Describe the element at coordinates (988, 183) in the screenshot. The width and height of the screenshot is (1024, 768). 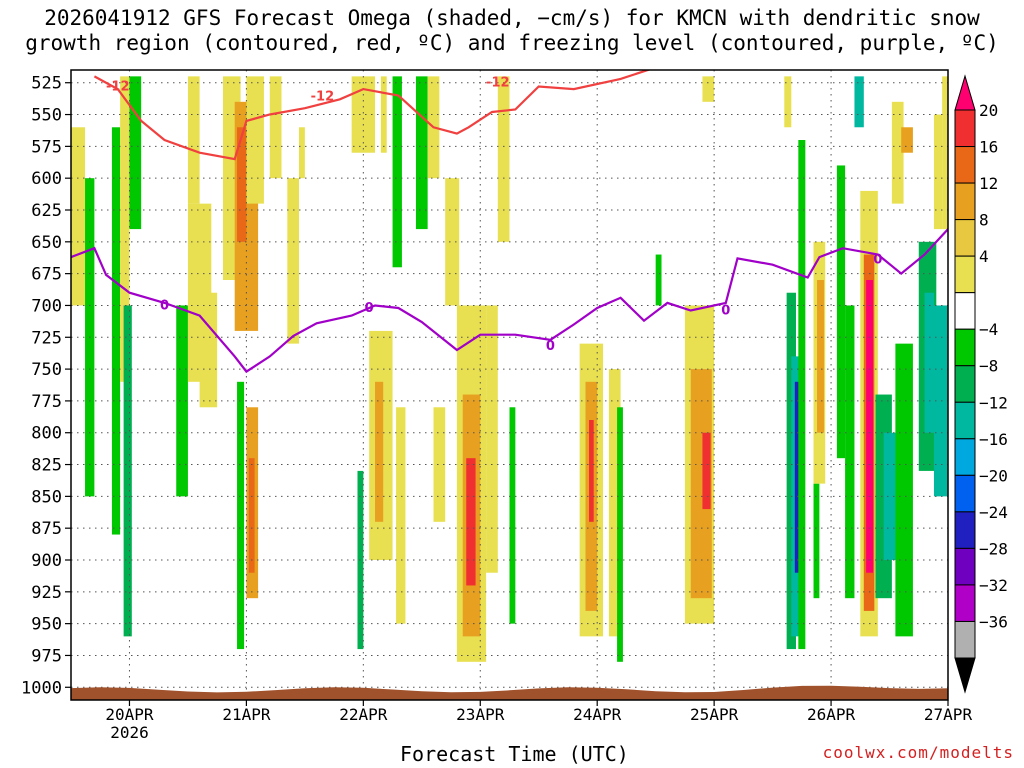
I see `colorbar-label: 12` at that location.